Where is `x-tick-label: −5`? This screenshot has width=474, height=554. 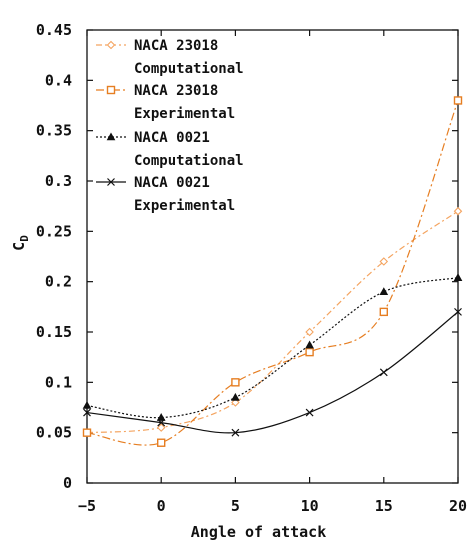 x-tick-label: −5 is located at coordinates (87, 506).